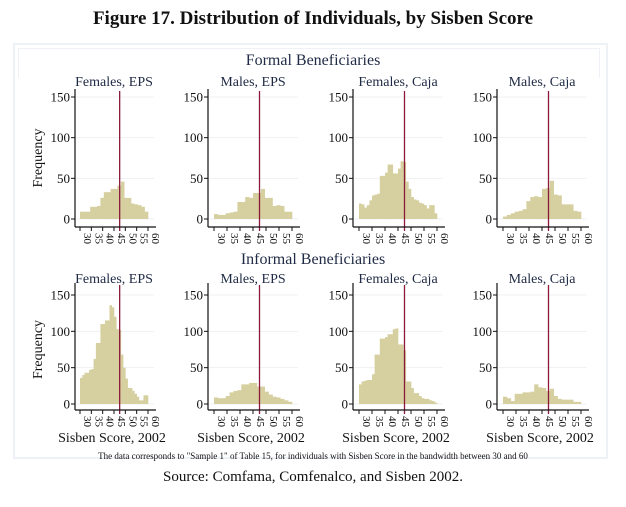 The width and height of the screenshot is (626, 507). I want to click on panel-title: Females, Caja, so click(398, 82).